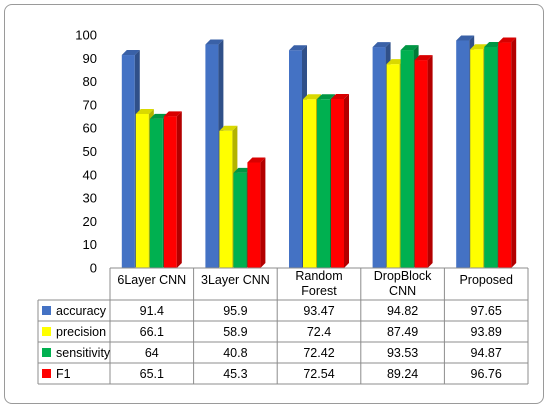 The width and height of the screenshot is (550, 410). I want to click on data-label-precision-4: 93.89, so click(486, 332).